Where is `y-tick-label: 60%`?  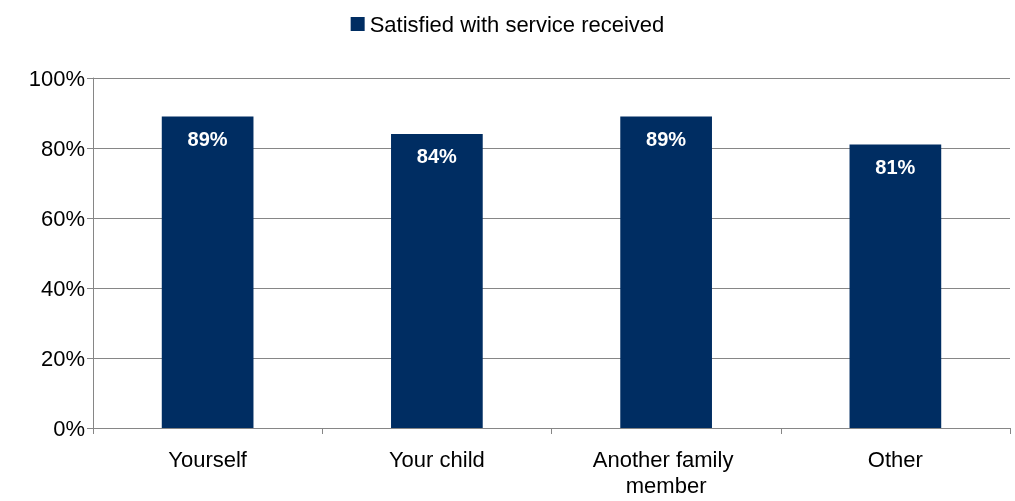
y-tick-label: 60% is located at coordinates (62, 218).